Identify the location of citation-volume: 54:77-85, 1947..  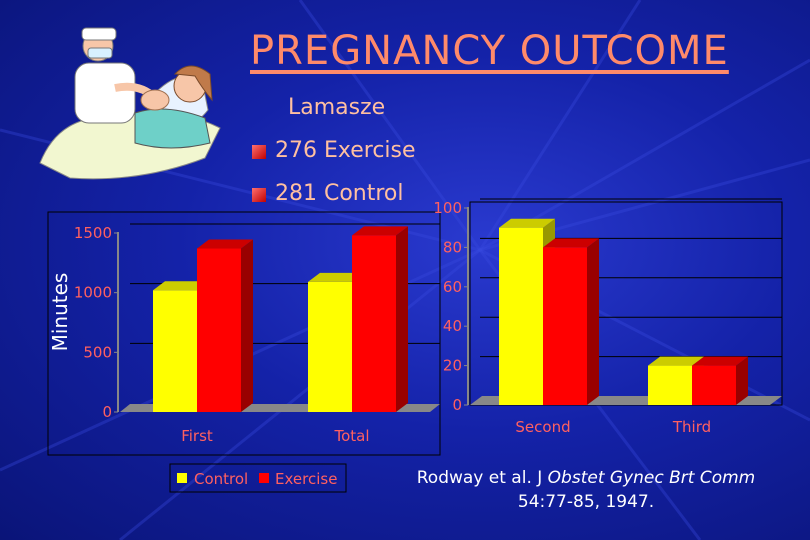
(586, 502).